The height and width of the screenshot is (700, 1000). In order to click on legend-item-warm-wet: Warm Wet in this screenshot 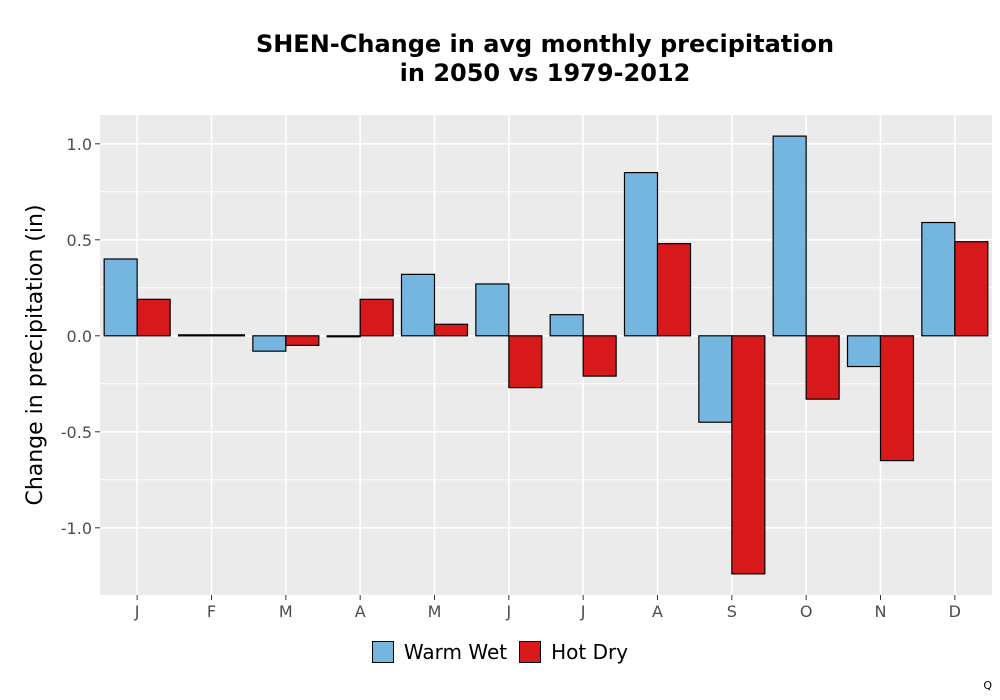, I will do `click(439, 652)`.